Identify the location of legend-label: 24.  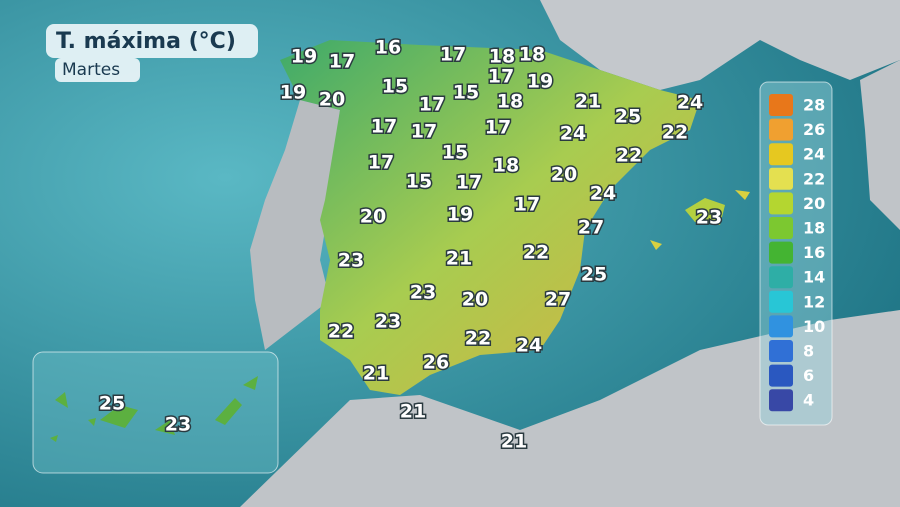
(814, 154).